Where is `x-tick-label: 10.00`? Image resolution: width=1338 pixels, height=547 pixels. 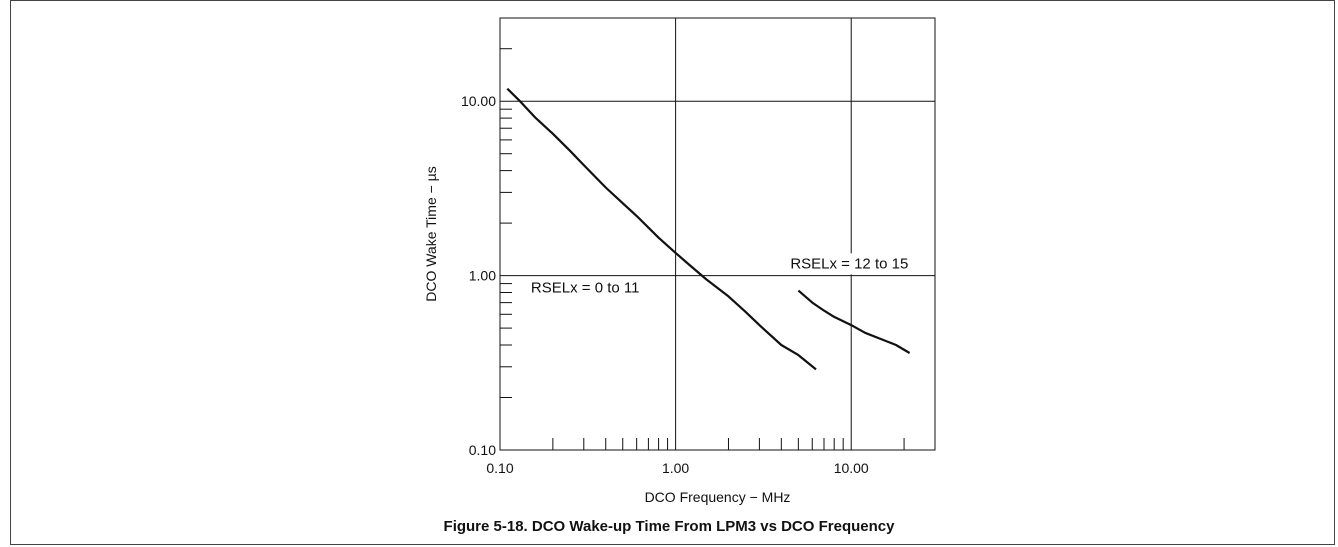
x-tick-label: 10.00 is located at coordinates (851, 468).